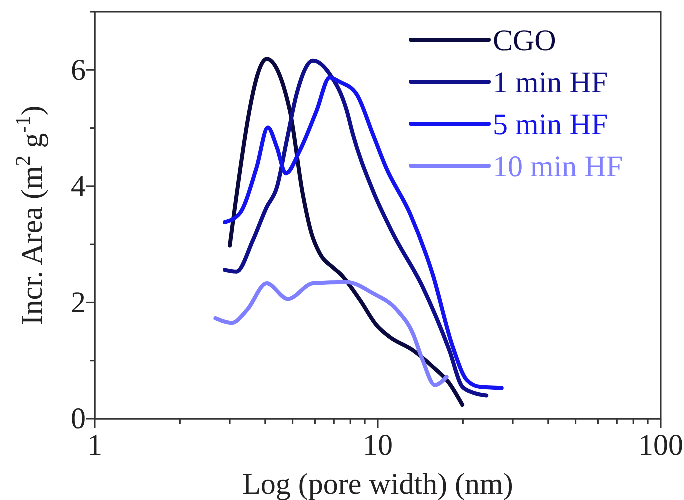  What do you see at coordinates (378, 445) in the screenshot?
I see `x-tick-label: 10` at bounding box center [378, 445].